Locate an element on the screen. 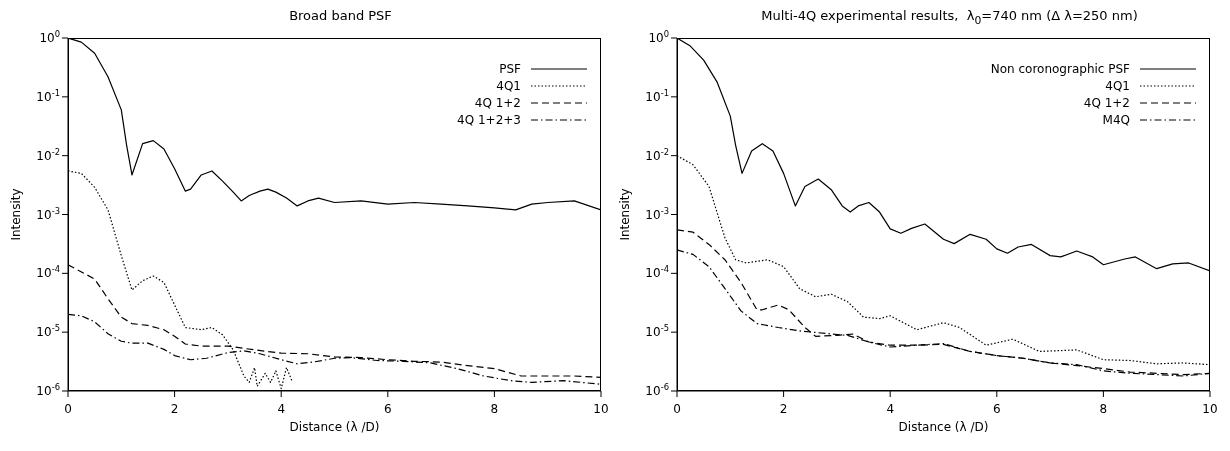 This screenshot has height=451, width=1230. legend-label: M4Q is located at coordinates (1116, 119).